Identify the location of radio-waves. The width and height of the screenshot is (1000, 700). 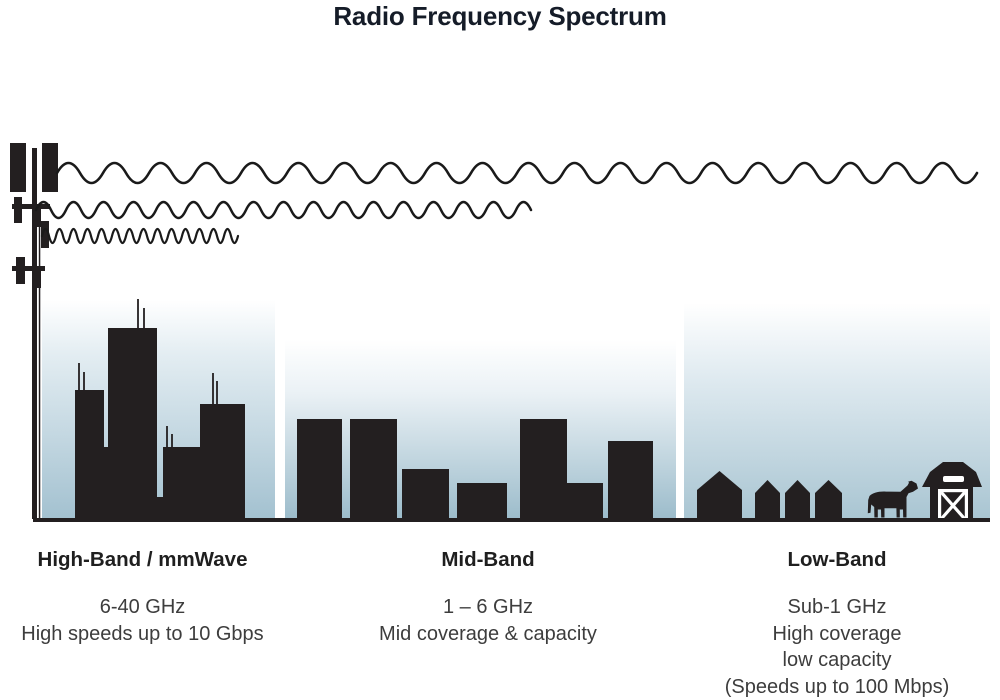
(506, 203).